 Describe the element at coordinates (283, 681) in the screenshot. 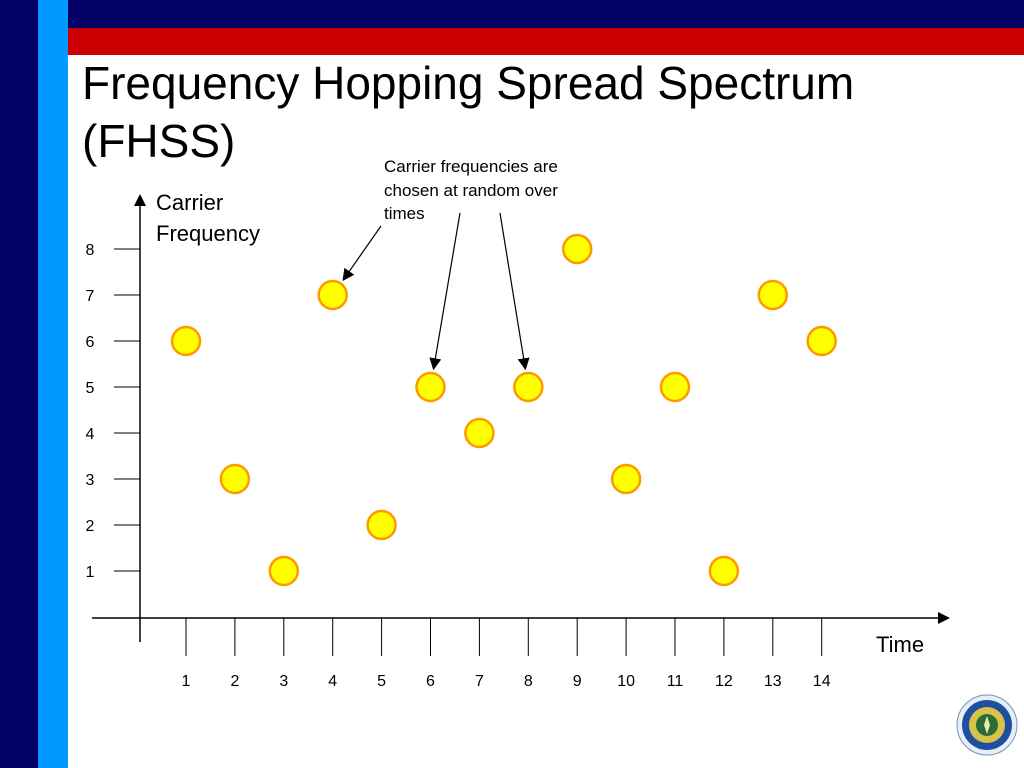

I see `x-tick-label: 3` at that location.